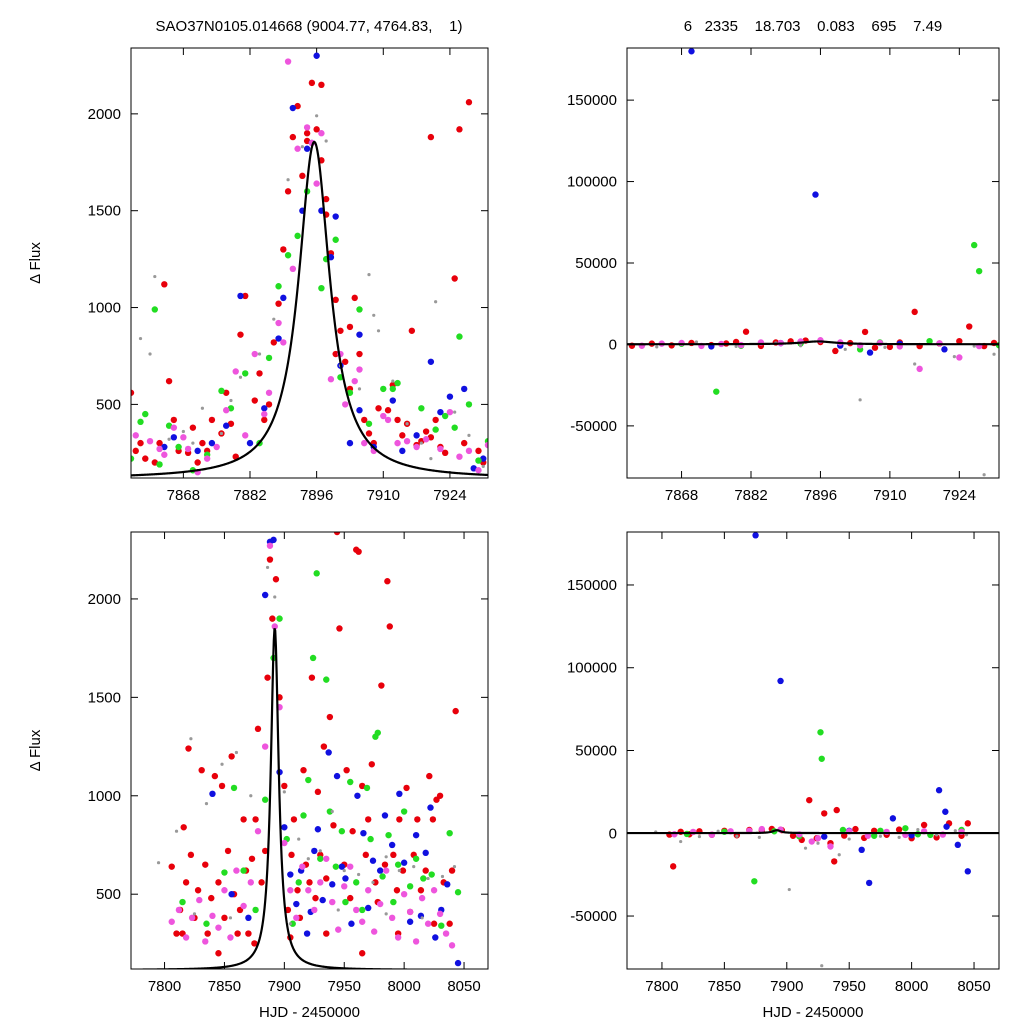 This screenshot has width=1024, height=1024. Describe the element at coordinates (104, 796) in the screenshot. I see `y-tick-label: 1000` at that location.